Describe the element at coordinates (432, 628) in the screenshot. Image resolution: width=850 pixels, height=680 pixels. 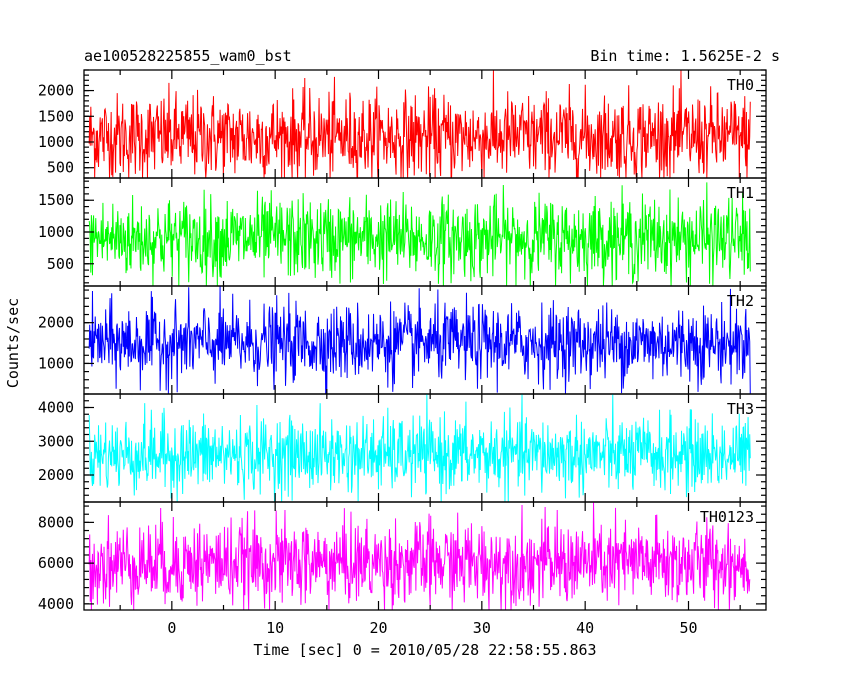
I see `x-axis: 0 10 20 30 40 50` at that location.